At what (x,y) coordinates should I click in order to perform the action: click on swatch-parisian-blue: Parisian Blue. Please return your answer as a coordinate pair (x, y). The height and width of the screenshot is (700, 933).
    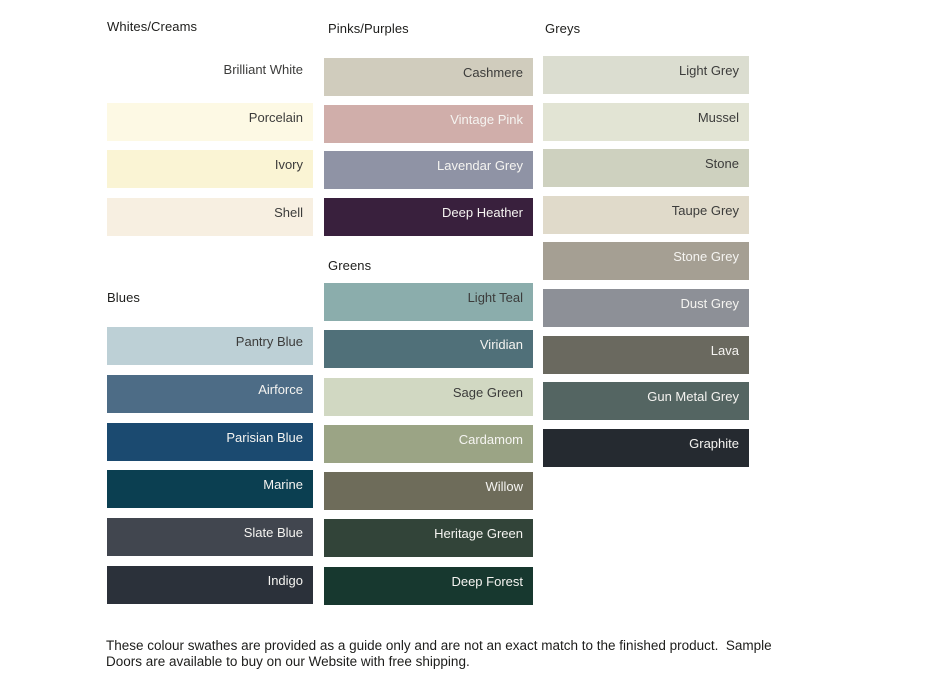
    Looking at the image, I should click on (210, 441).